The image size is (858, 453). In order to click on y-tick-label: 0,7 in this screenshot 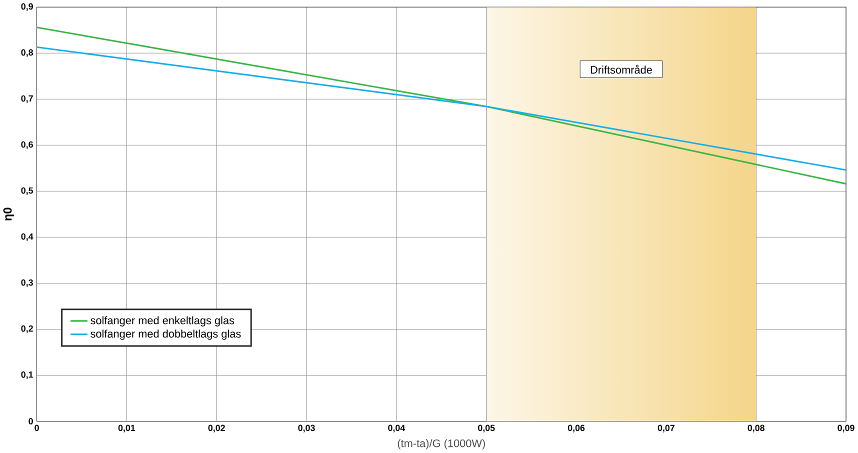, I will do `click(27, 100)`.